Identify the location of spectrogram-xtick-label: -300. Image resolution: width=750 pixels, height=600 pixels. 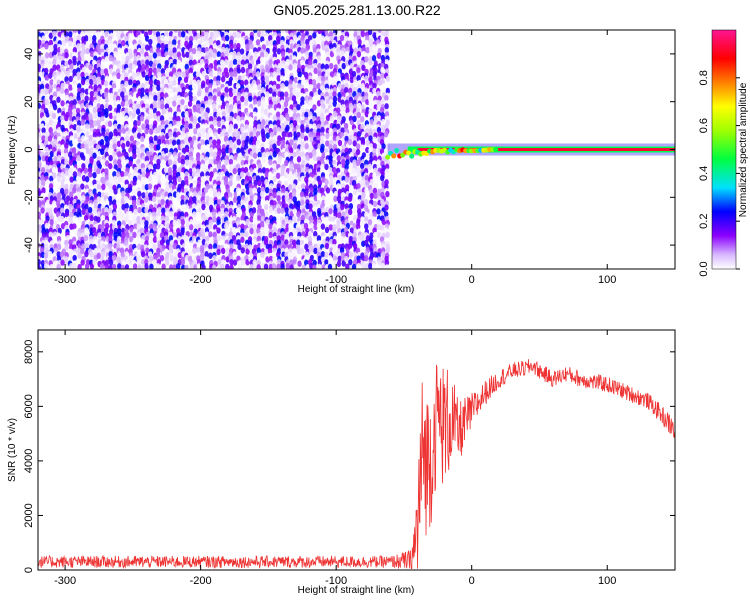
(65, 280).